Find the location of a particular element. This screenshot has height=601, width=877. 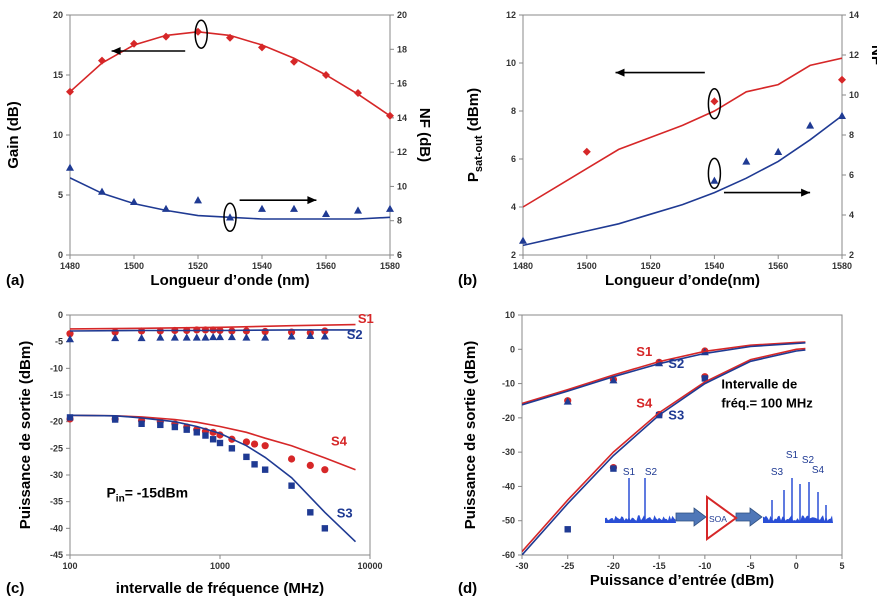

inset-input-label: S2 is located at coordinates (651, 472).